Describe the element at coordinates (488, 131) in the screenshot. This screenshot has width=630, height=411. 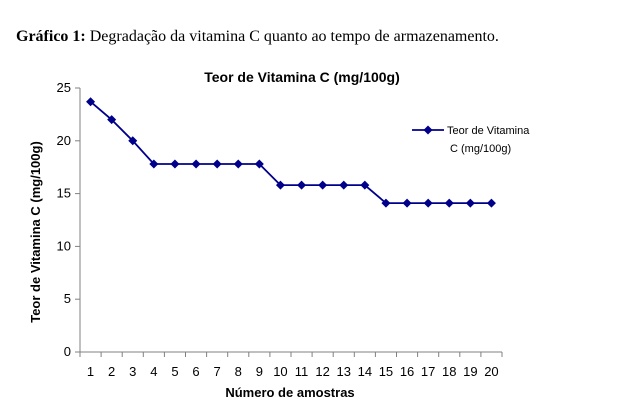
I see `legend-label: Teor de Vitamina` at that location.